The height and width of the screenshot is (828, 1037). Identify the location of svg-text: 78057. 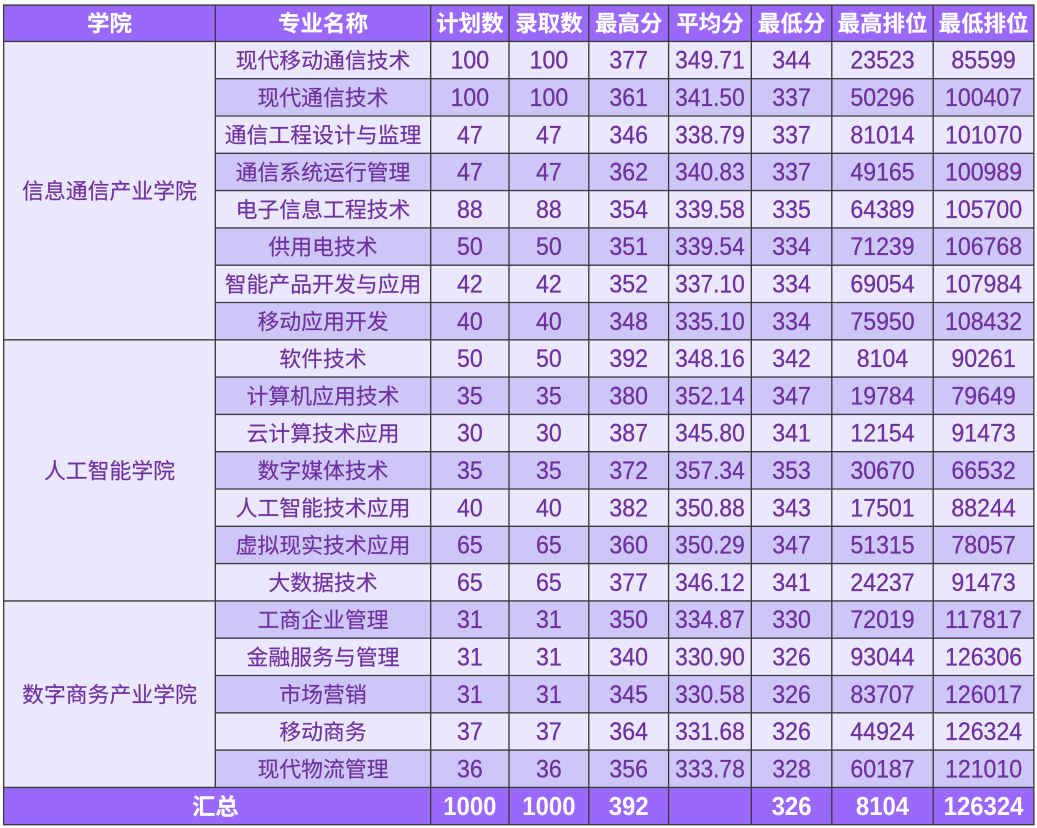
(983, 546).